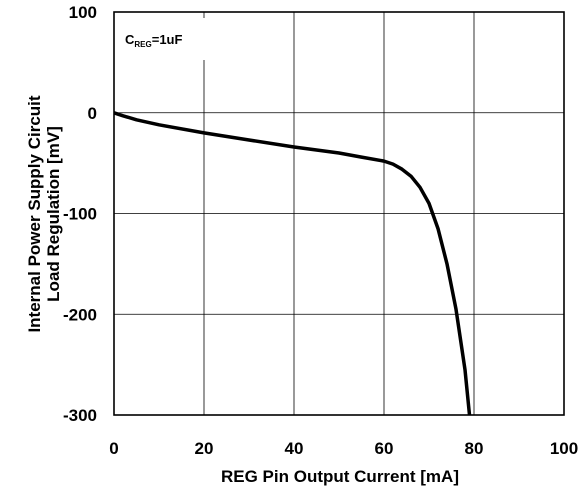 The width and height of the screenshot is (582, 491). What do you see at coordinates (83, 12) in the screenshot?
I see `y-tick-label: 100` at bounding box center [83, 12].